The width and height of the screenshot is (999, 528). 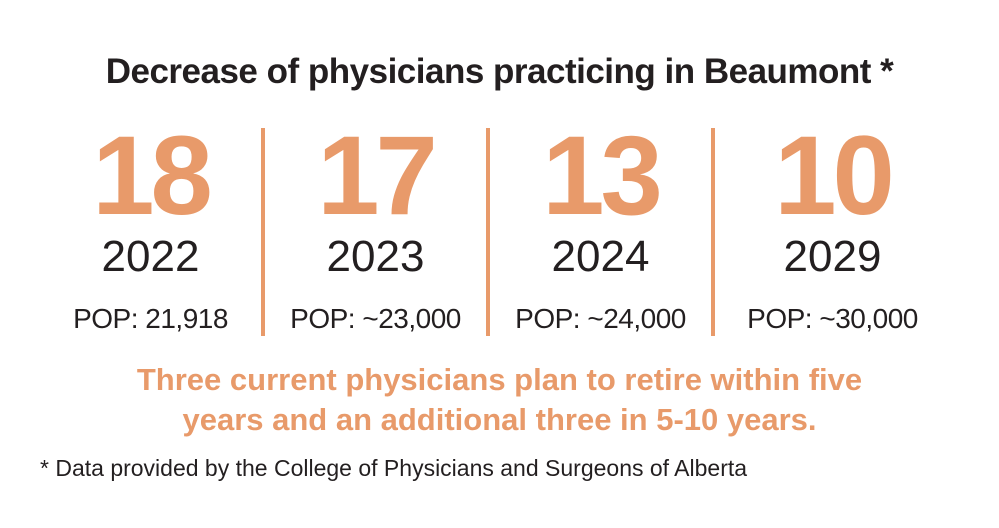 I want to click on stat-value: 17, so click(x=377, y=175).